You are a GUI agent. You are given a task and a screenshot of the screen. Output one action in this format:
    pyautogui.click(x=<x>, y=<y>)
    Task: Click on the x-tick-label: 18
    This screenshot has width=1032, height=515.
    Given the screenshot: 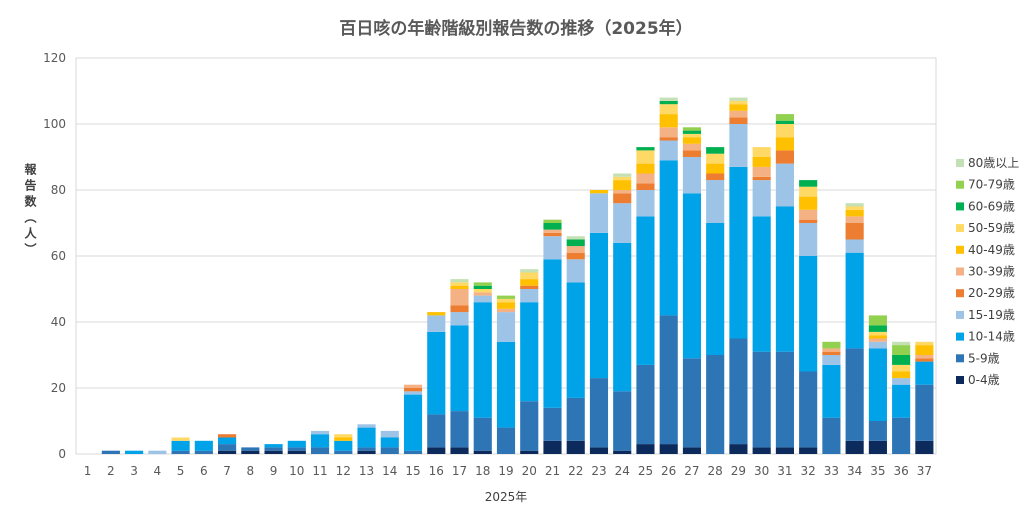 What is the action you would take?
    pyautogui.click(x=482, y=471)
    